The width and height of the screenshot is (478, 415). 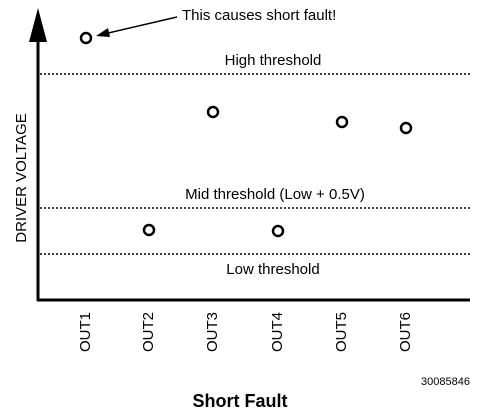 I want to click on annotation-arrow, so click(x=140, y=25).